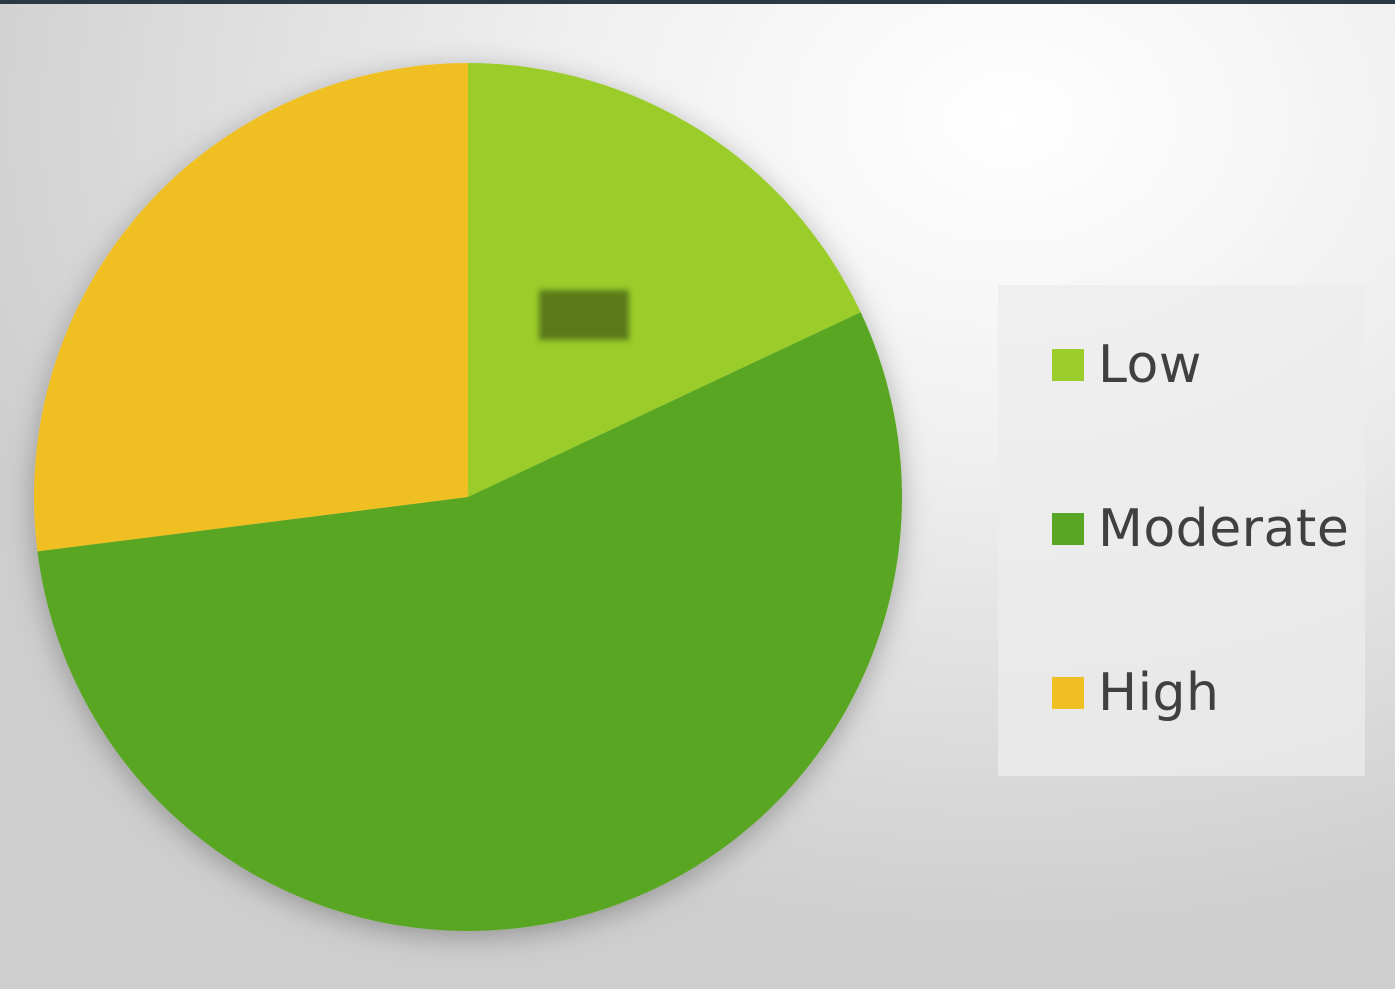 This screenshot has width=1395, height=989. What do you see at coordinates (1068, 365) in the screenshot?
I see `legend-swatch-low` at bounding box center [1068, 365].